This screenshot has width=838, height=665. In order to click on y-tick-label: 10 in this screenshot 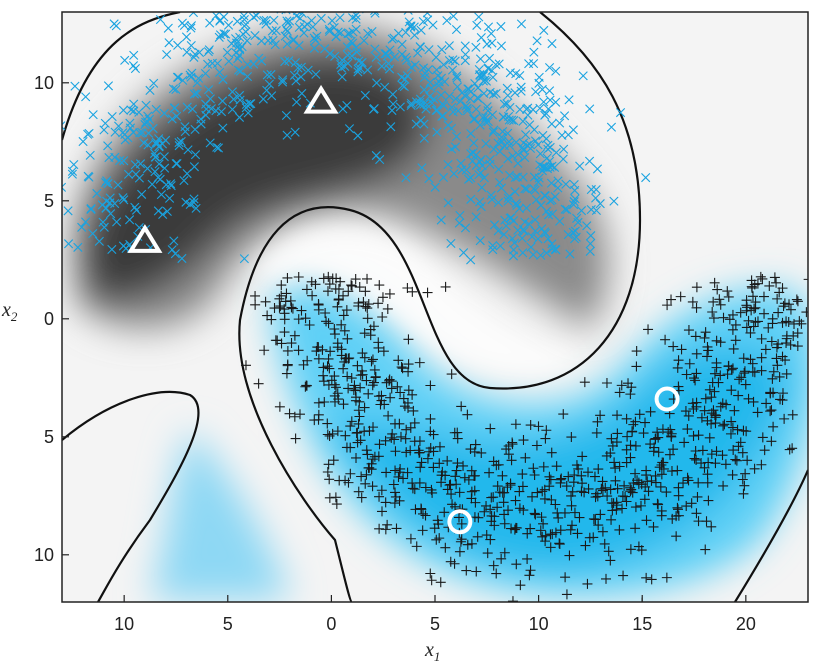, I will do `click(44, 555)`.